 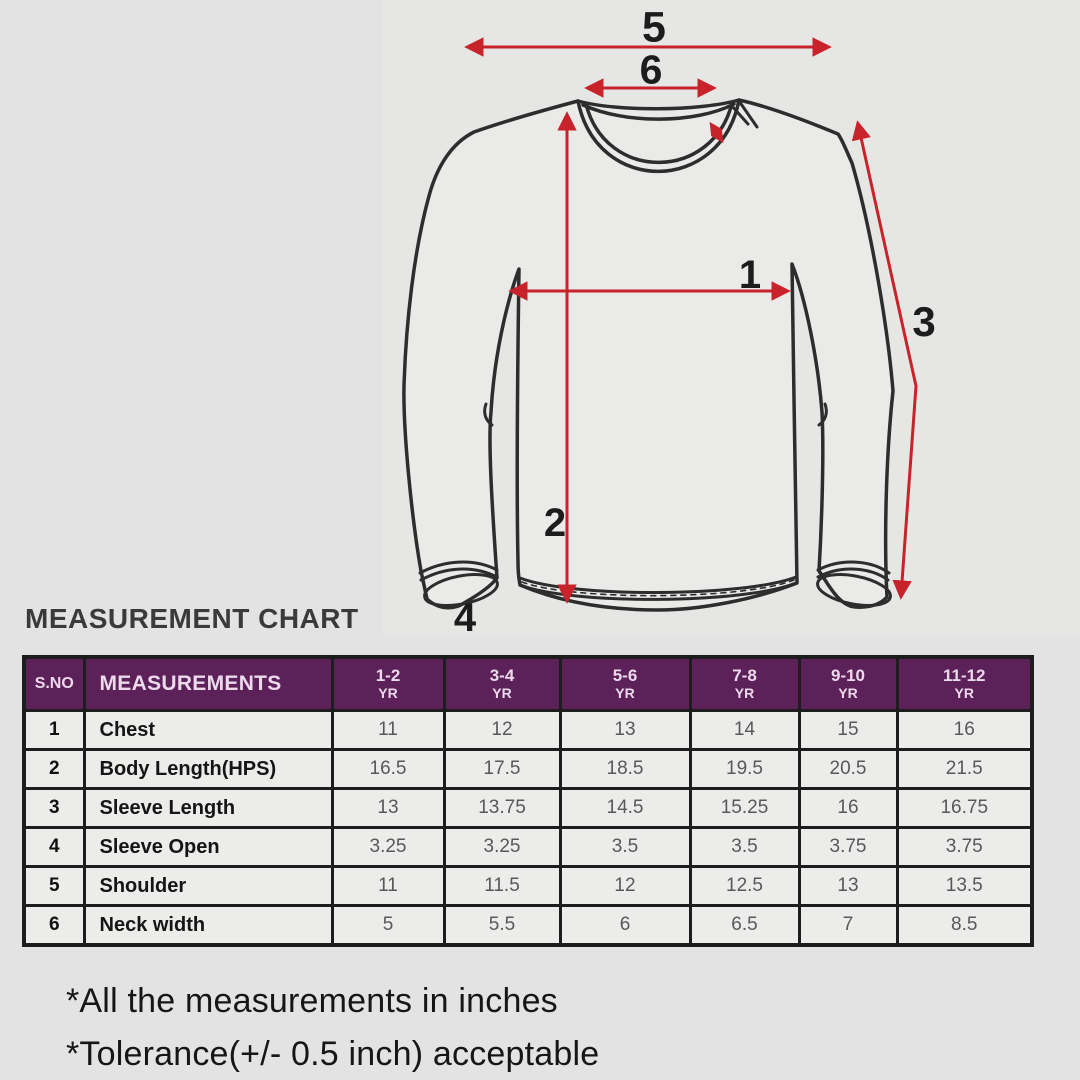 I want to click on diagram-label-sleeve-length: 3, so click(x=924, y=321).